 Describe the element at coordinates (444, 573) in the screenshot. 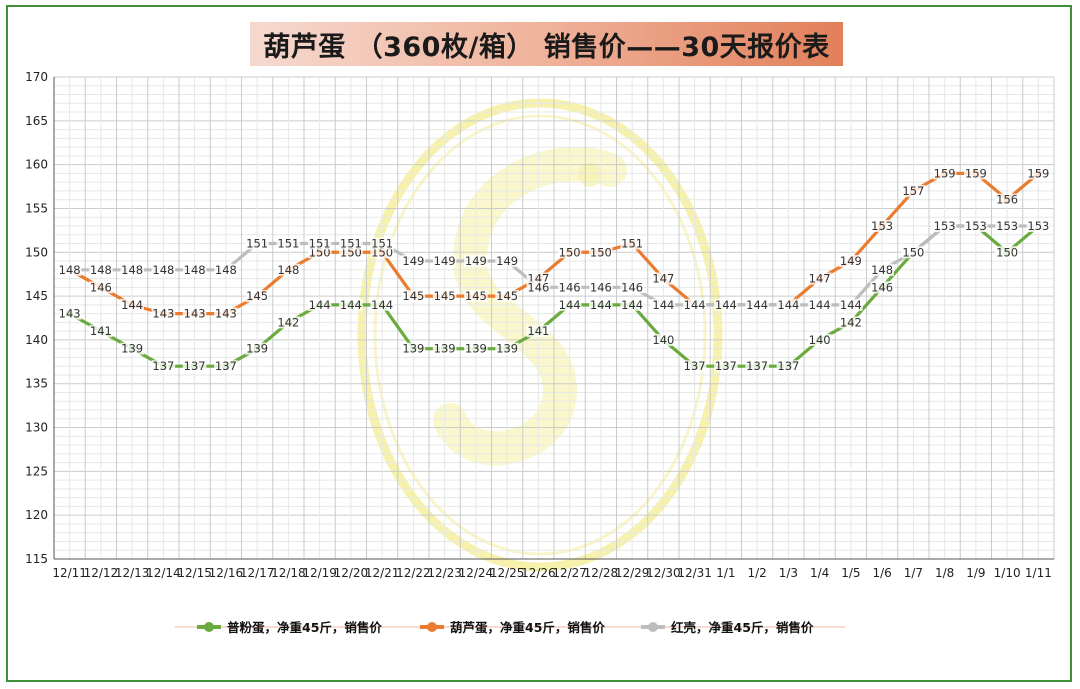

I see `x-tick-label: 12/23` at that location.